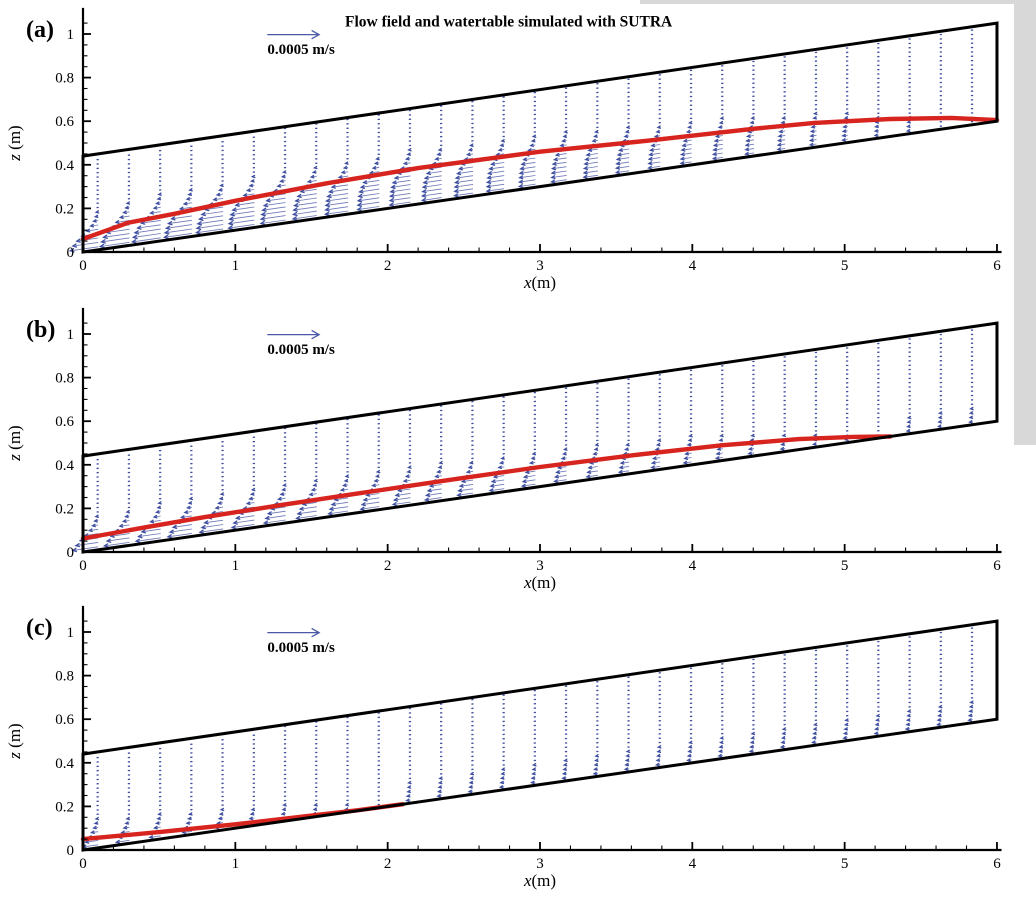 The height and width of the screenshot is (900, 1036). I want to click on panel-label: (a), so click(40, 30).